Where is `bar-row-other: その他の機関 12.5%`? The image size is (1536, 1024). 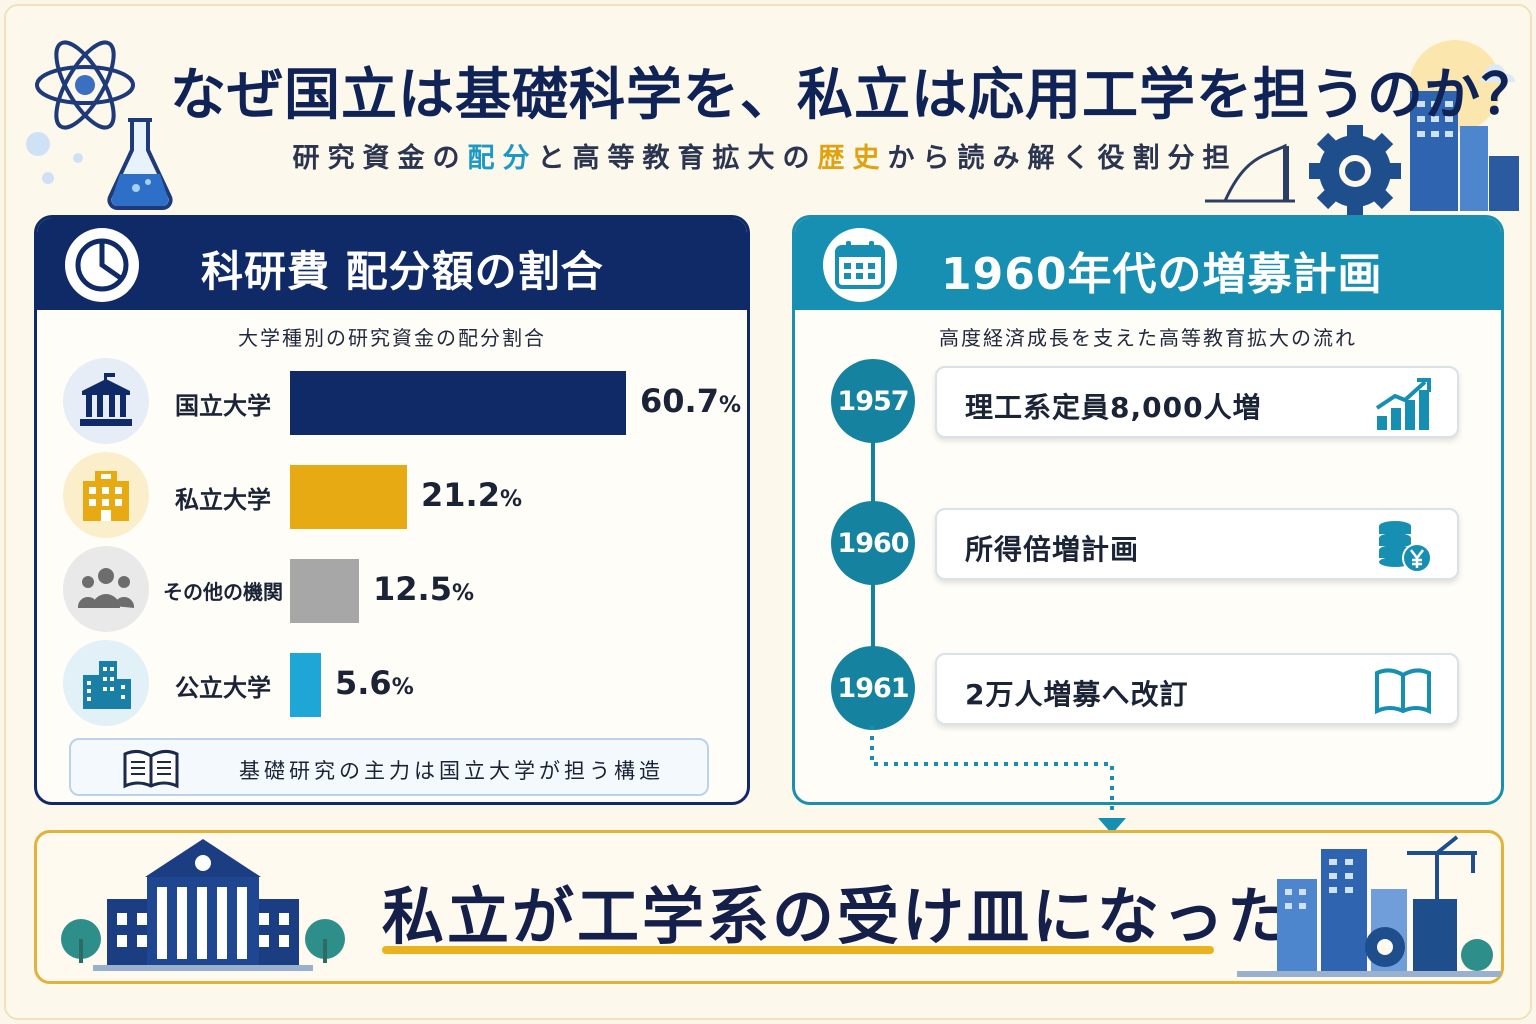 bar-row-other: その他の機関 12.5% is located at coordinates (392, 591).